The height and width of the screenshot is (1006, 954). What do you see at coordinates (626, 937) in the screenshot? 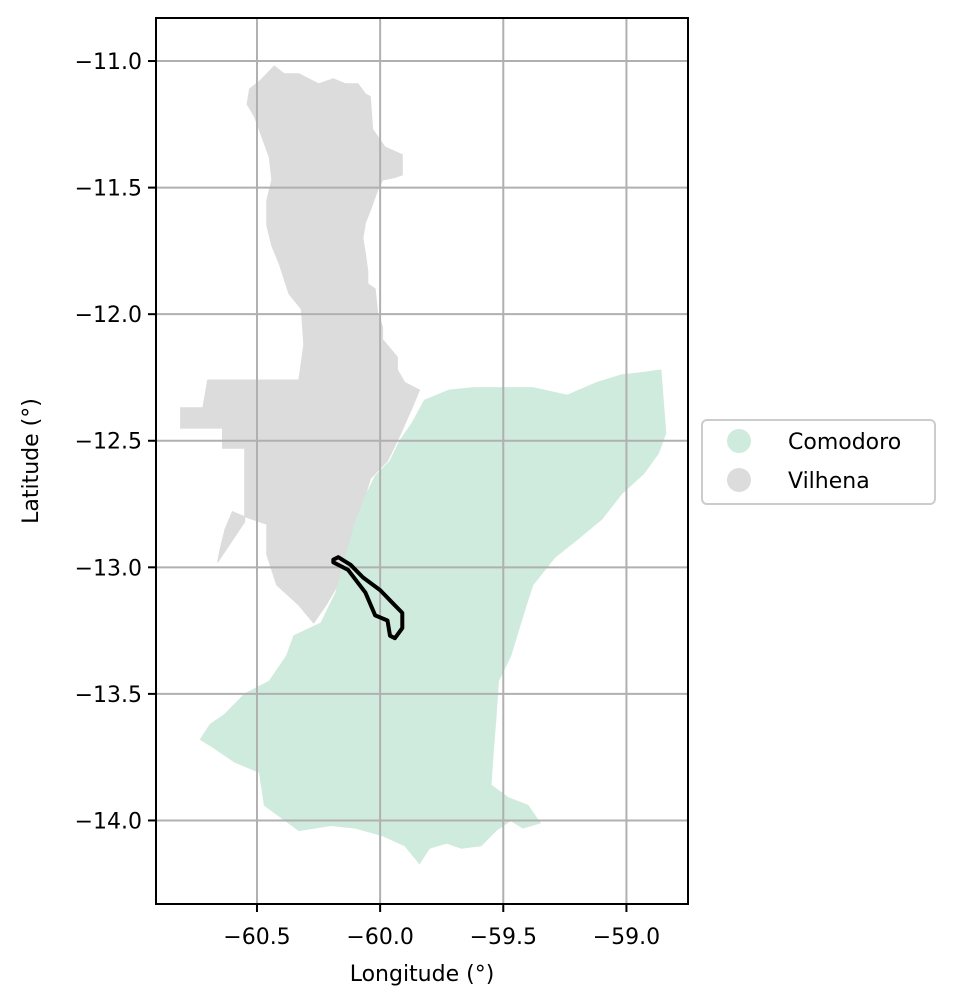
I see `x-tick-label: −59.0` at bounding box center [626, 937].